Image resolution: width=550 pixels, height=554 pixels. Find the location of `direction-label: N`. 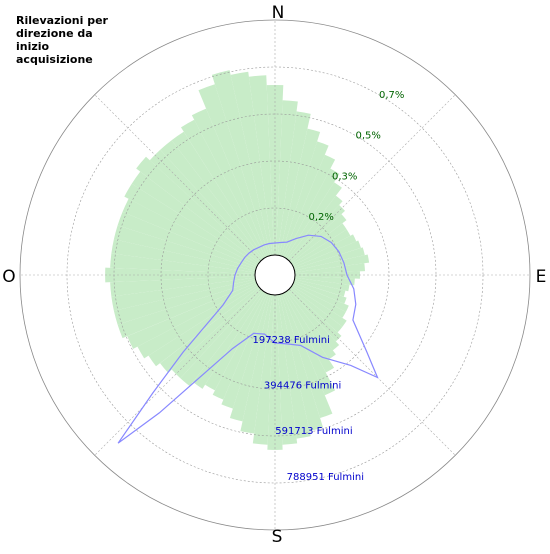

direction-label: N is located at coordinates (278, 13).